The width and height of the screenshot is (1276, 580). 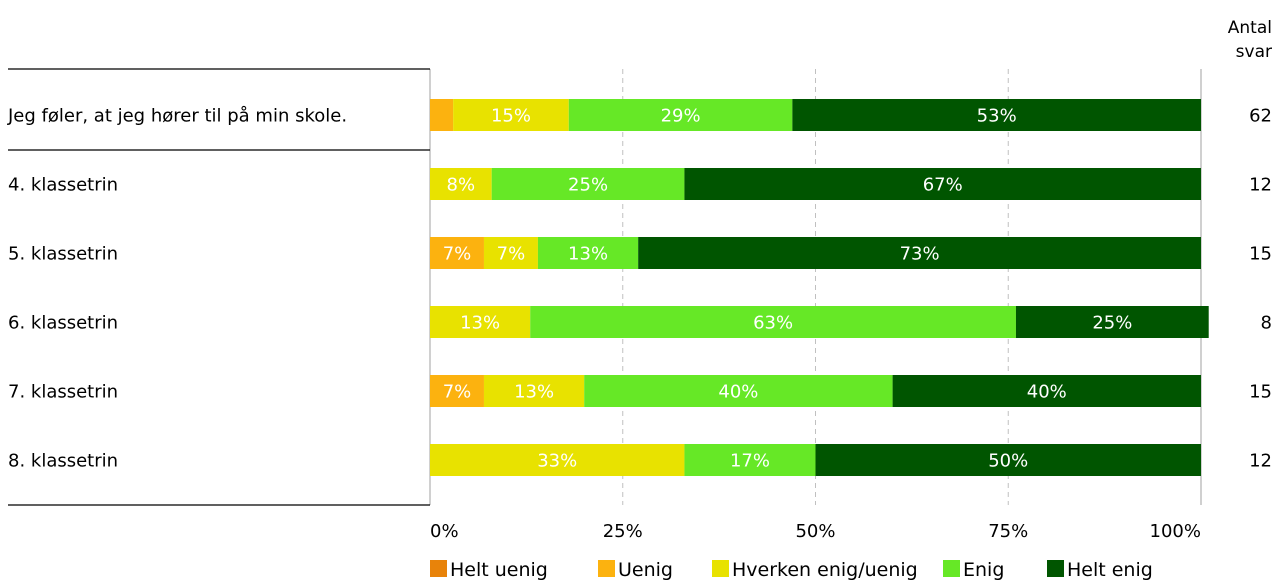 I want to click on x-tick-label: 75%, so click(x=1008, y=531).